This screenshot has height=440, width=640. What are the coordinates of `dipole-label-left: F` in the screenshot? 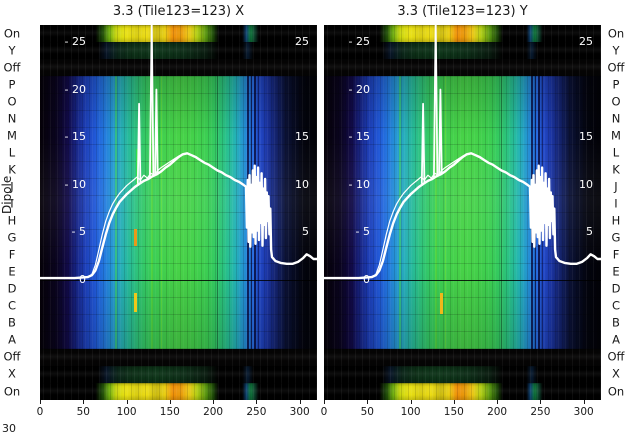 It's located at (12, 254).